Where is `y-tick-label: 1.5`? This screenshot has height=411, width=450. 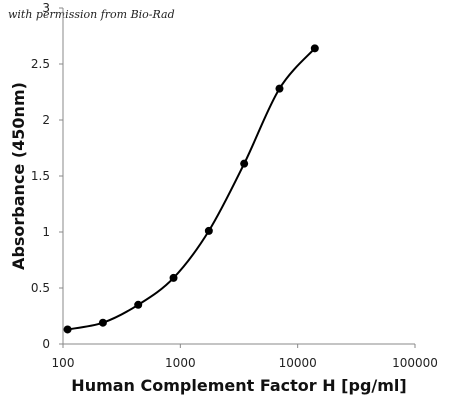 y-tick-label: 1.5 is located at coordinates (40, 176).